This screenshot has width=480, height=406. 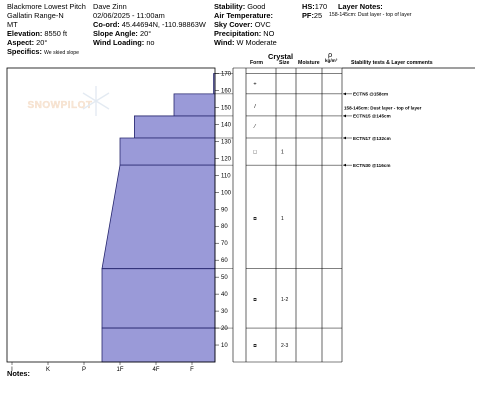 What do you see at coordinates (37, 33) in the screenshot?
I see `elevation: Elevation: 8550 ft` at bounding box center [37, 33].